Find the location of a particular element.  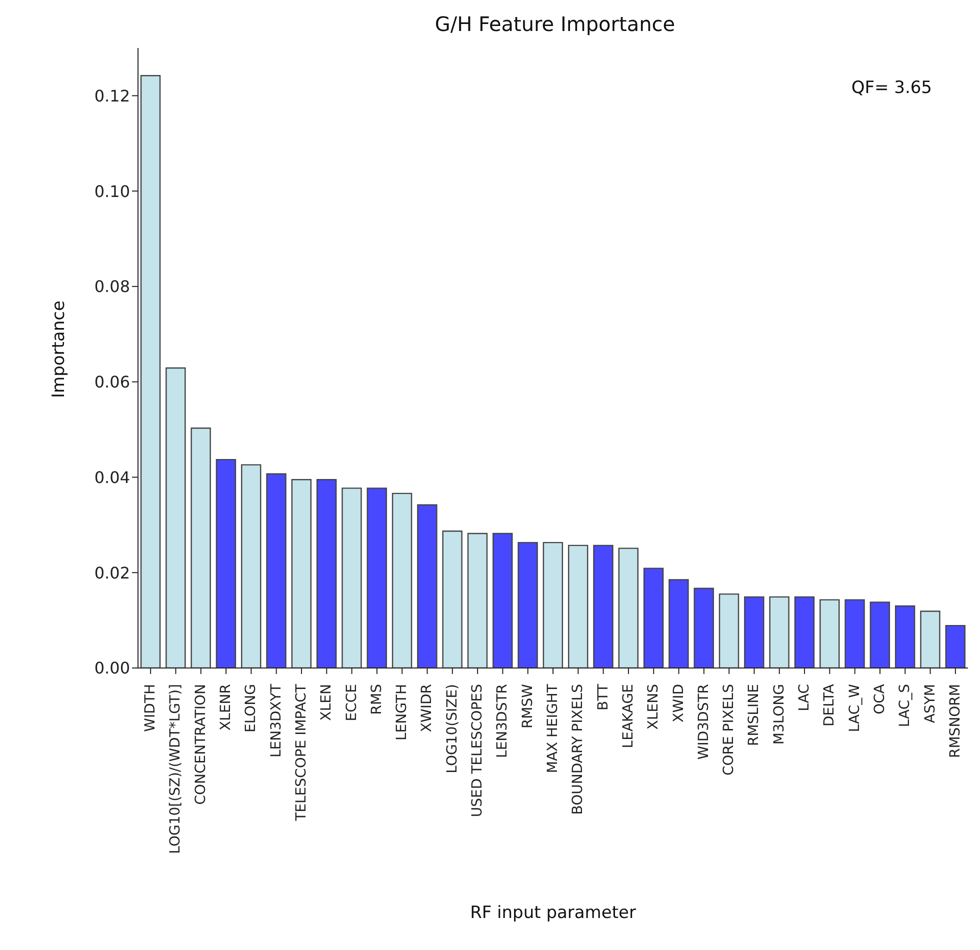

x-tick-label: ELONG is located at coordinates (251, 708).